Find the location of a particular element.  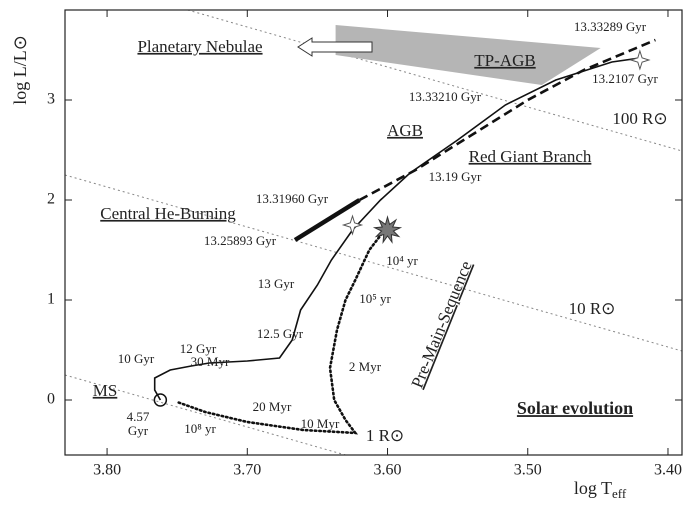

annotation: AGB is located at coordinates (405, 130).